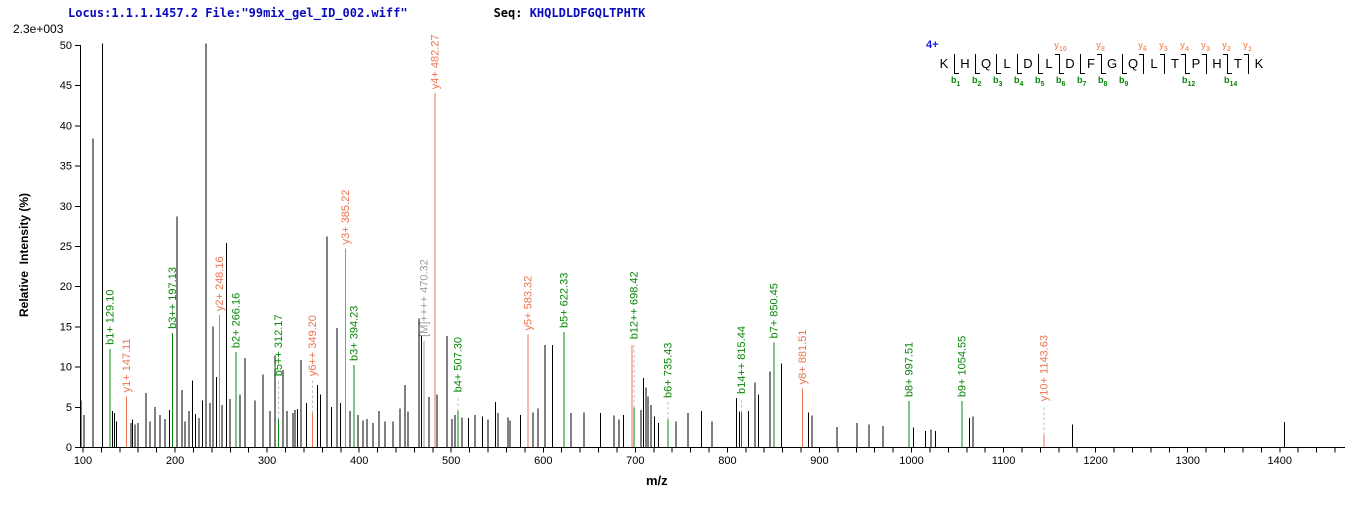 The height and width of the screenshot is (507, 1362). Describe the element at coordinates (1205, 46) in the screenshot. I see `y-ion-label: y3` at that location.